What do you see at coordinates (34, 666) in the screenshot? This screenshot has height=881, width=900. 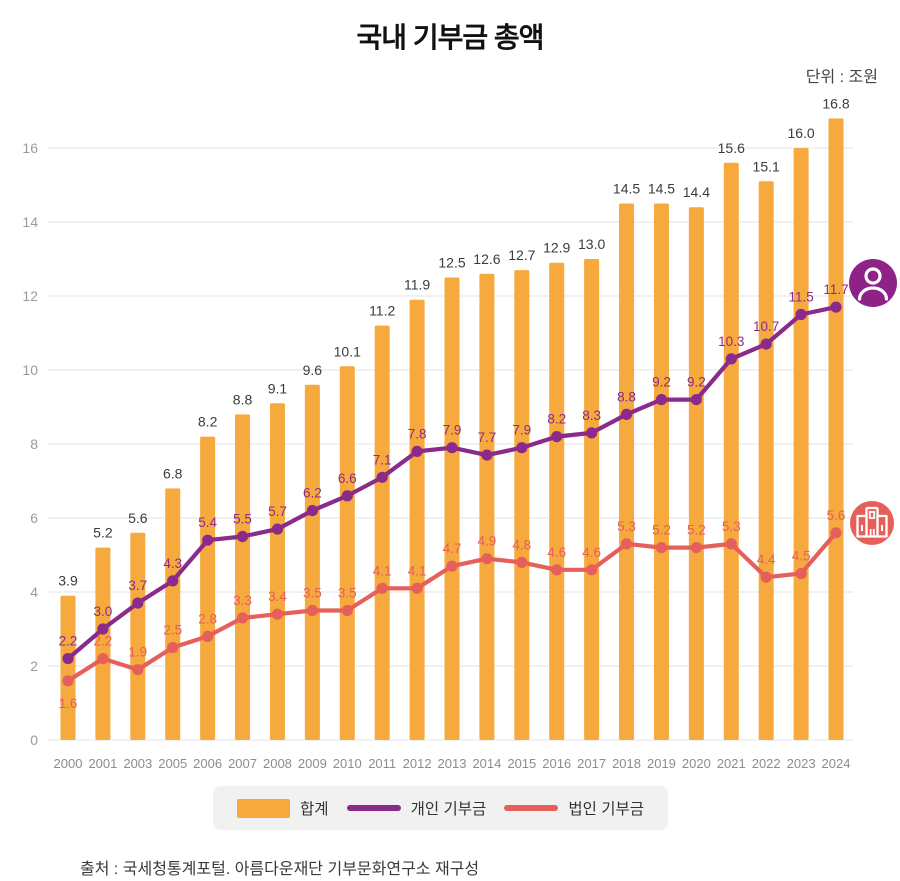 I see `y-axis-label: 2` at bounding box center [34, 666].